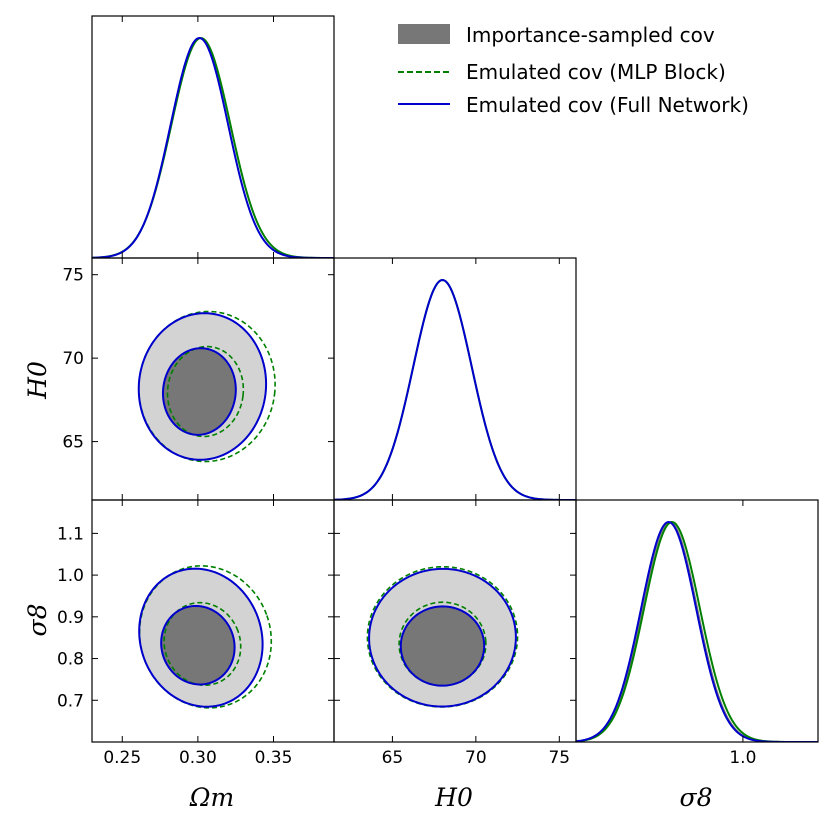 Image resolution: width=830 pixels, height=828 pixels. Describe the element at coordinates (73, 276) in the screenshot. I see `y-tick-label: 75` at that location.